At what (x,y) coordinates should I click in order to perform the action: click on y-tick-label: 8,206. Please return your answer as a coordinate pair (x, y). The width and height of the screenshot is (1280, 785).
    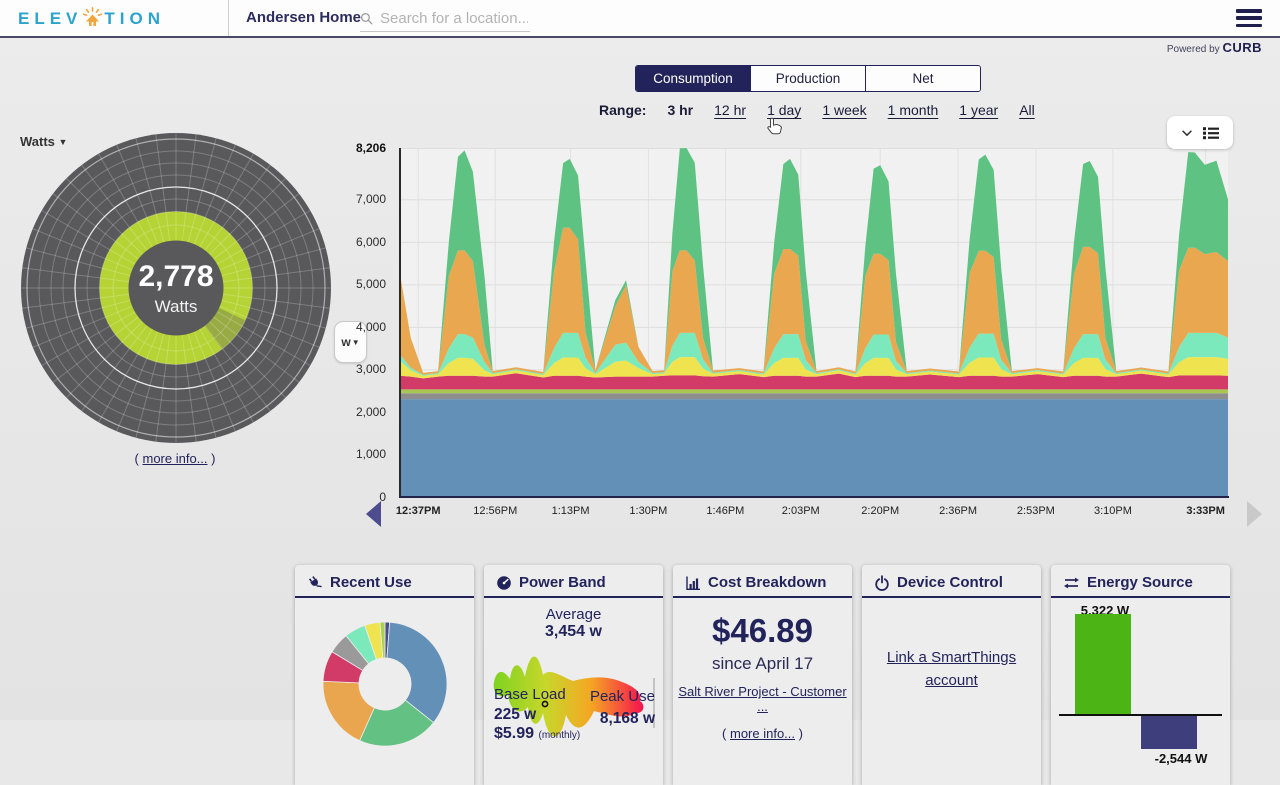
    Looking at the image, I should click on (370, 148).